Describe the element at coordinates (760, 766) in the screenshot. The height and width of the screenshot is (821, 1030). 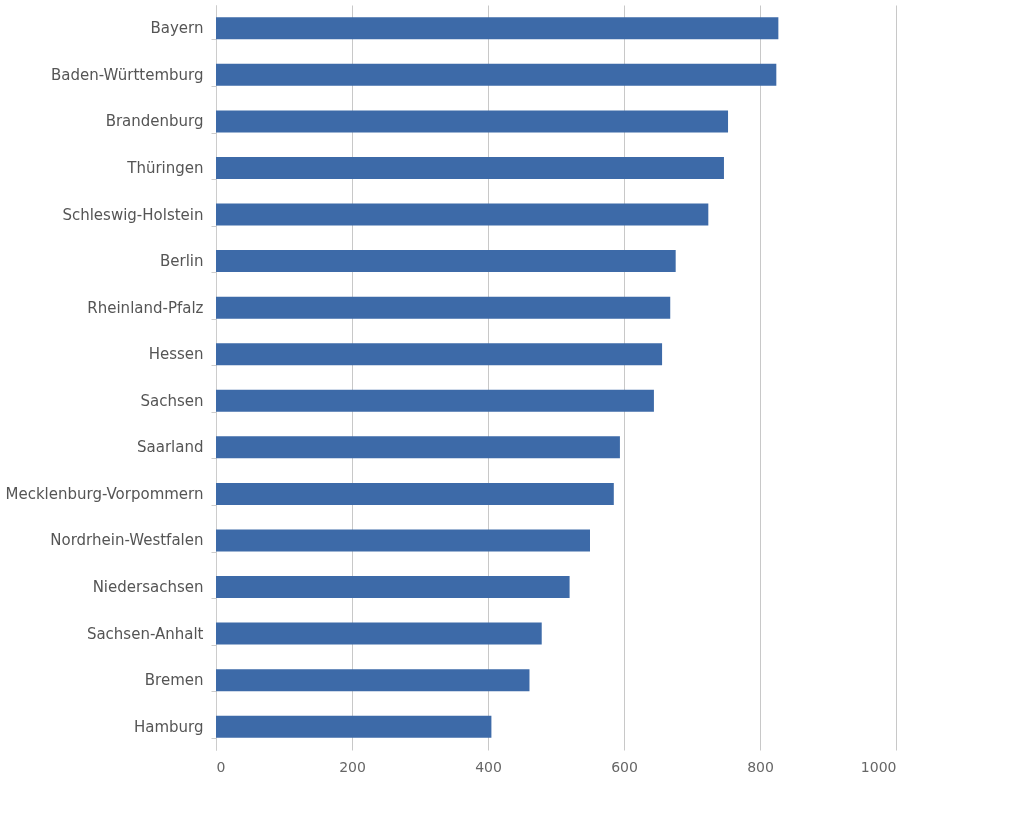
I see `x-tick-label: 800` at that location.